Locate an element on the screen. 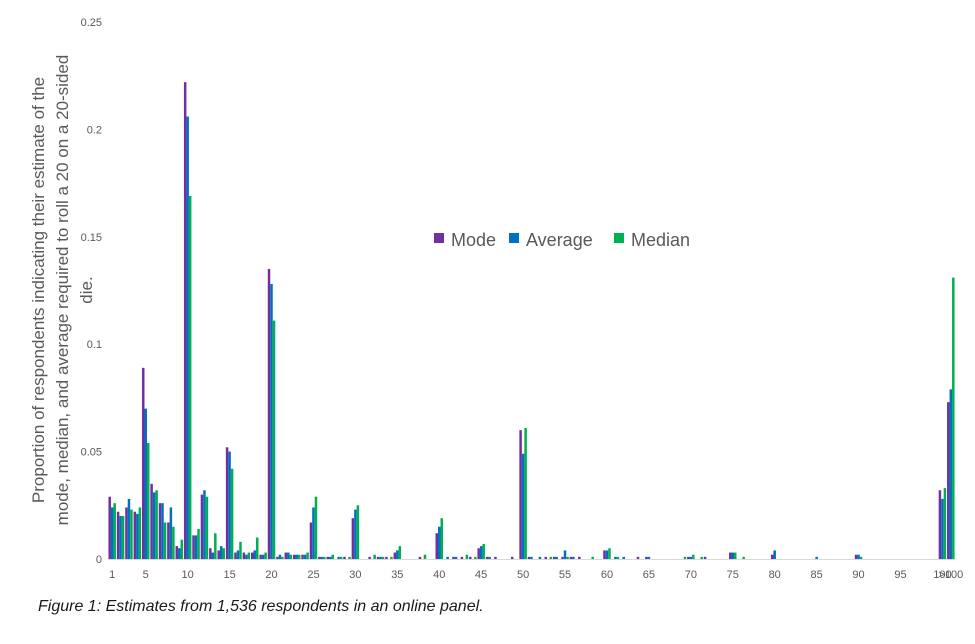  legend-swatch-average is located at coordinates (514, 238).